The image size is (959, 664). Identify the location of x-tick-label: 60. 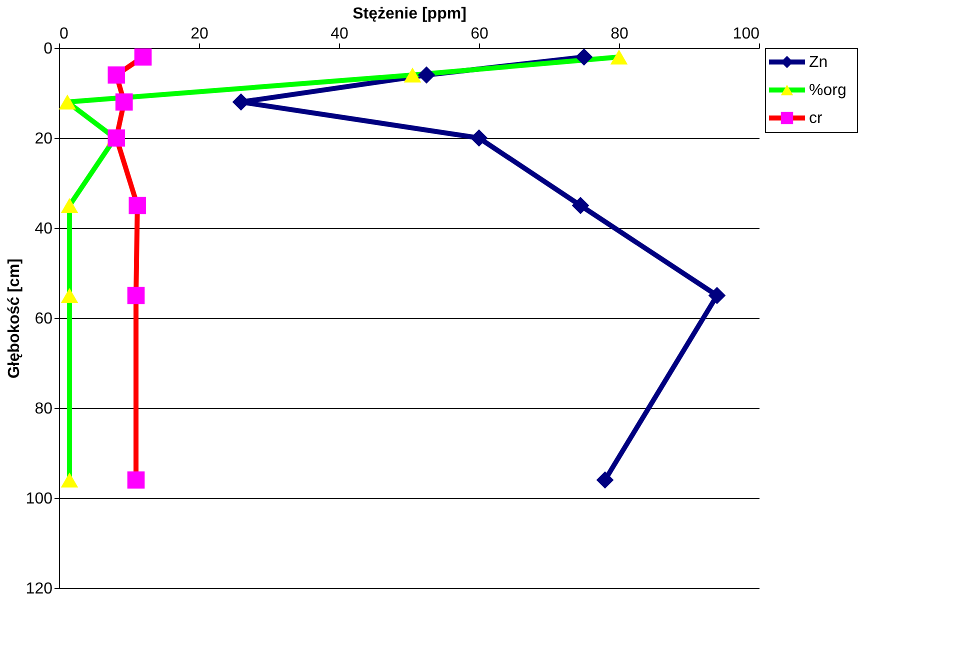
(479, 34).